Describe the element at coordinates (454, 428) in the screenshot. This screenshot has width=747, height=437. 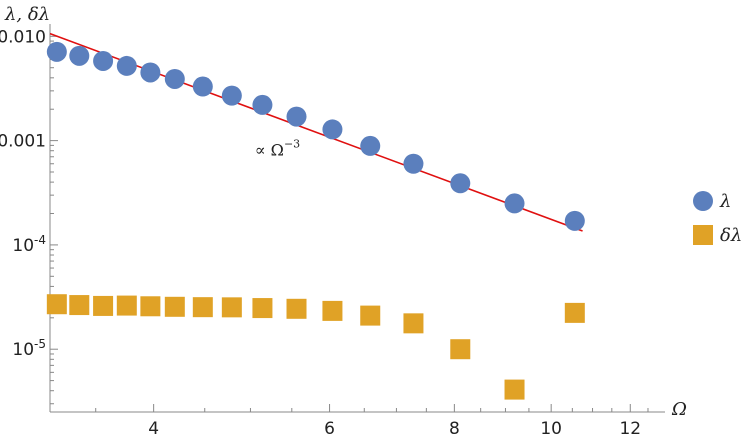
I see `x-tick-label: 8` at that location.